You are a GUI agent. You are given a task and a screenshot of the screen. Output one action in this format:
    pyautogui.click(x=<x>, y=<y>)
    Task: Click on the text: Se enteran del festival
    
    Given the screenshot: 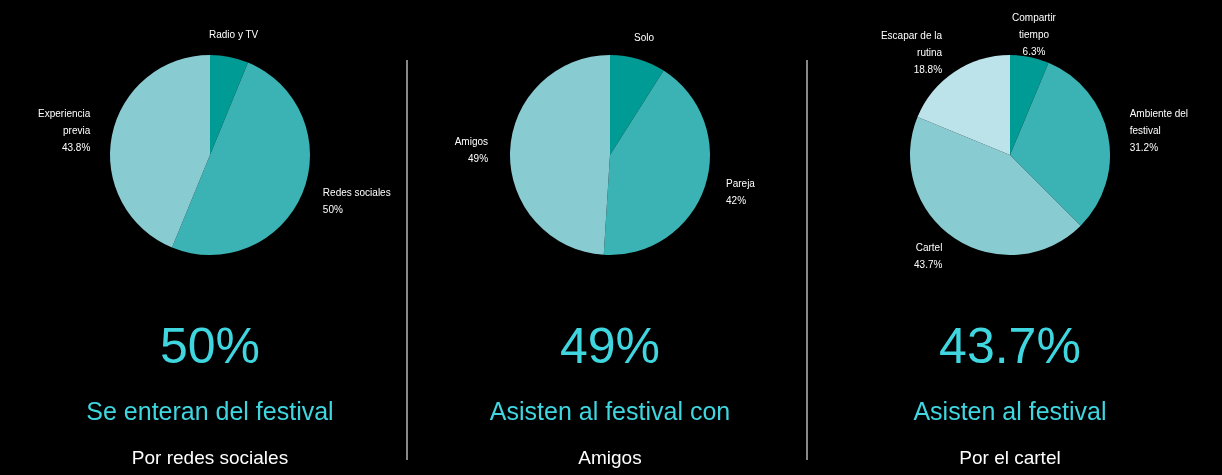 What is the action you would take?
    pyautogui.click(x=210, y=411)
    